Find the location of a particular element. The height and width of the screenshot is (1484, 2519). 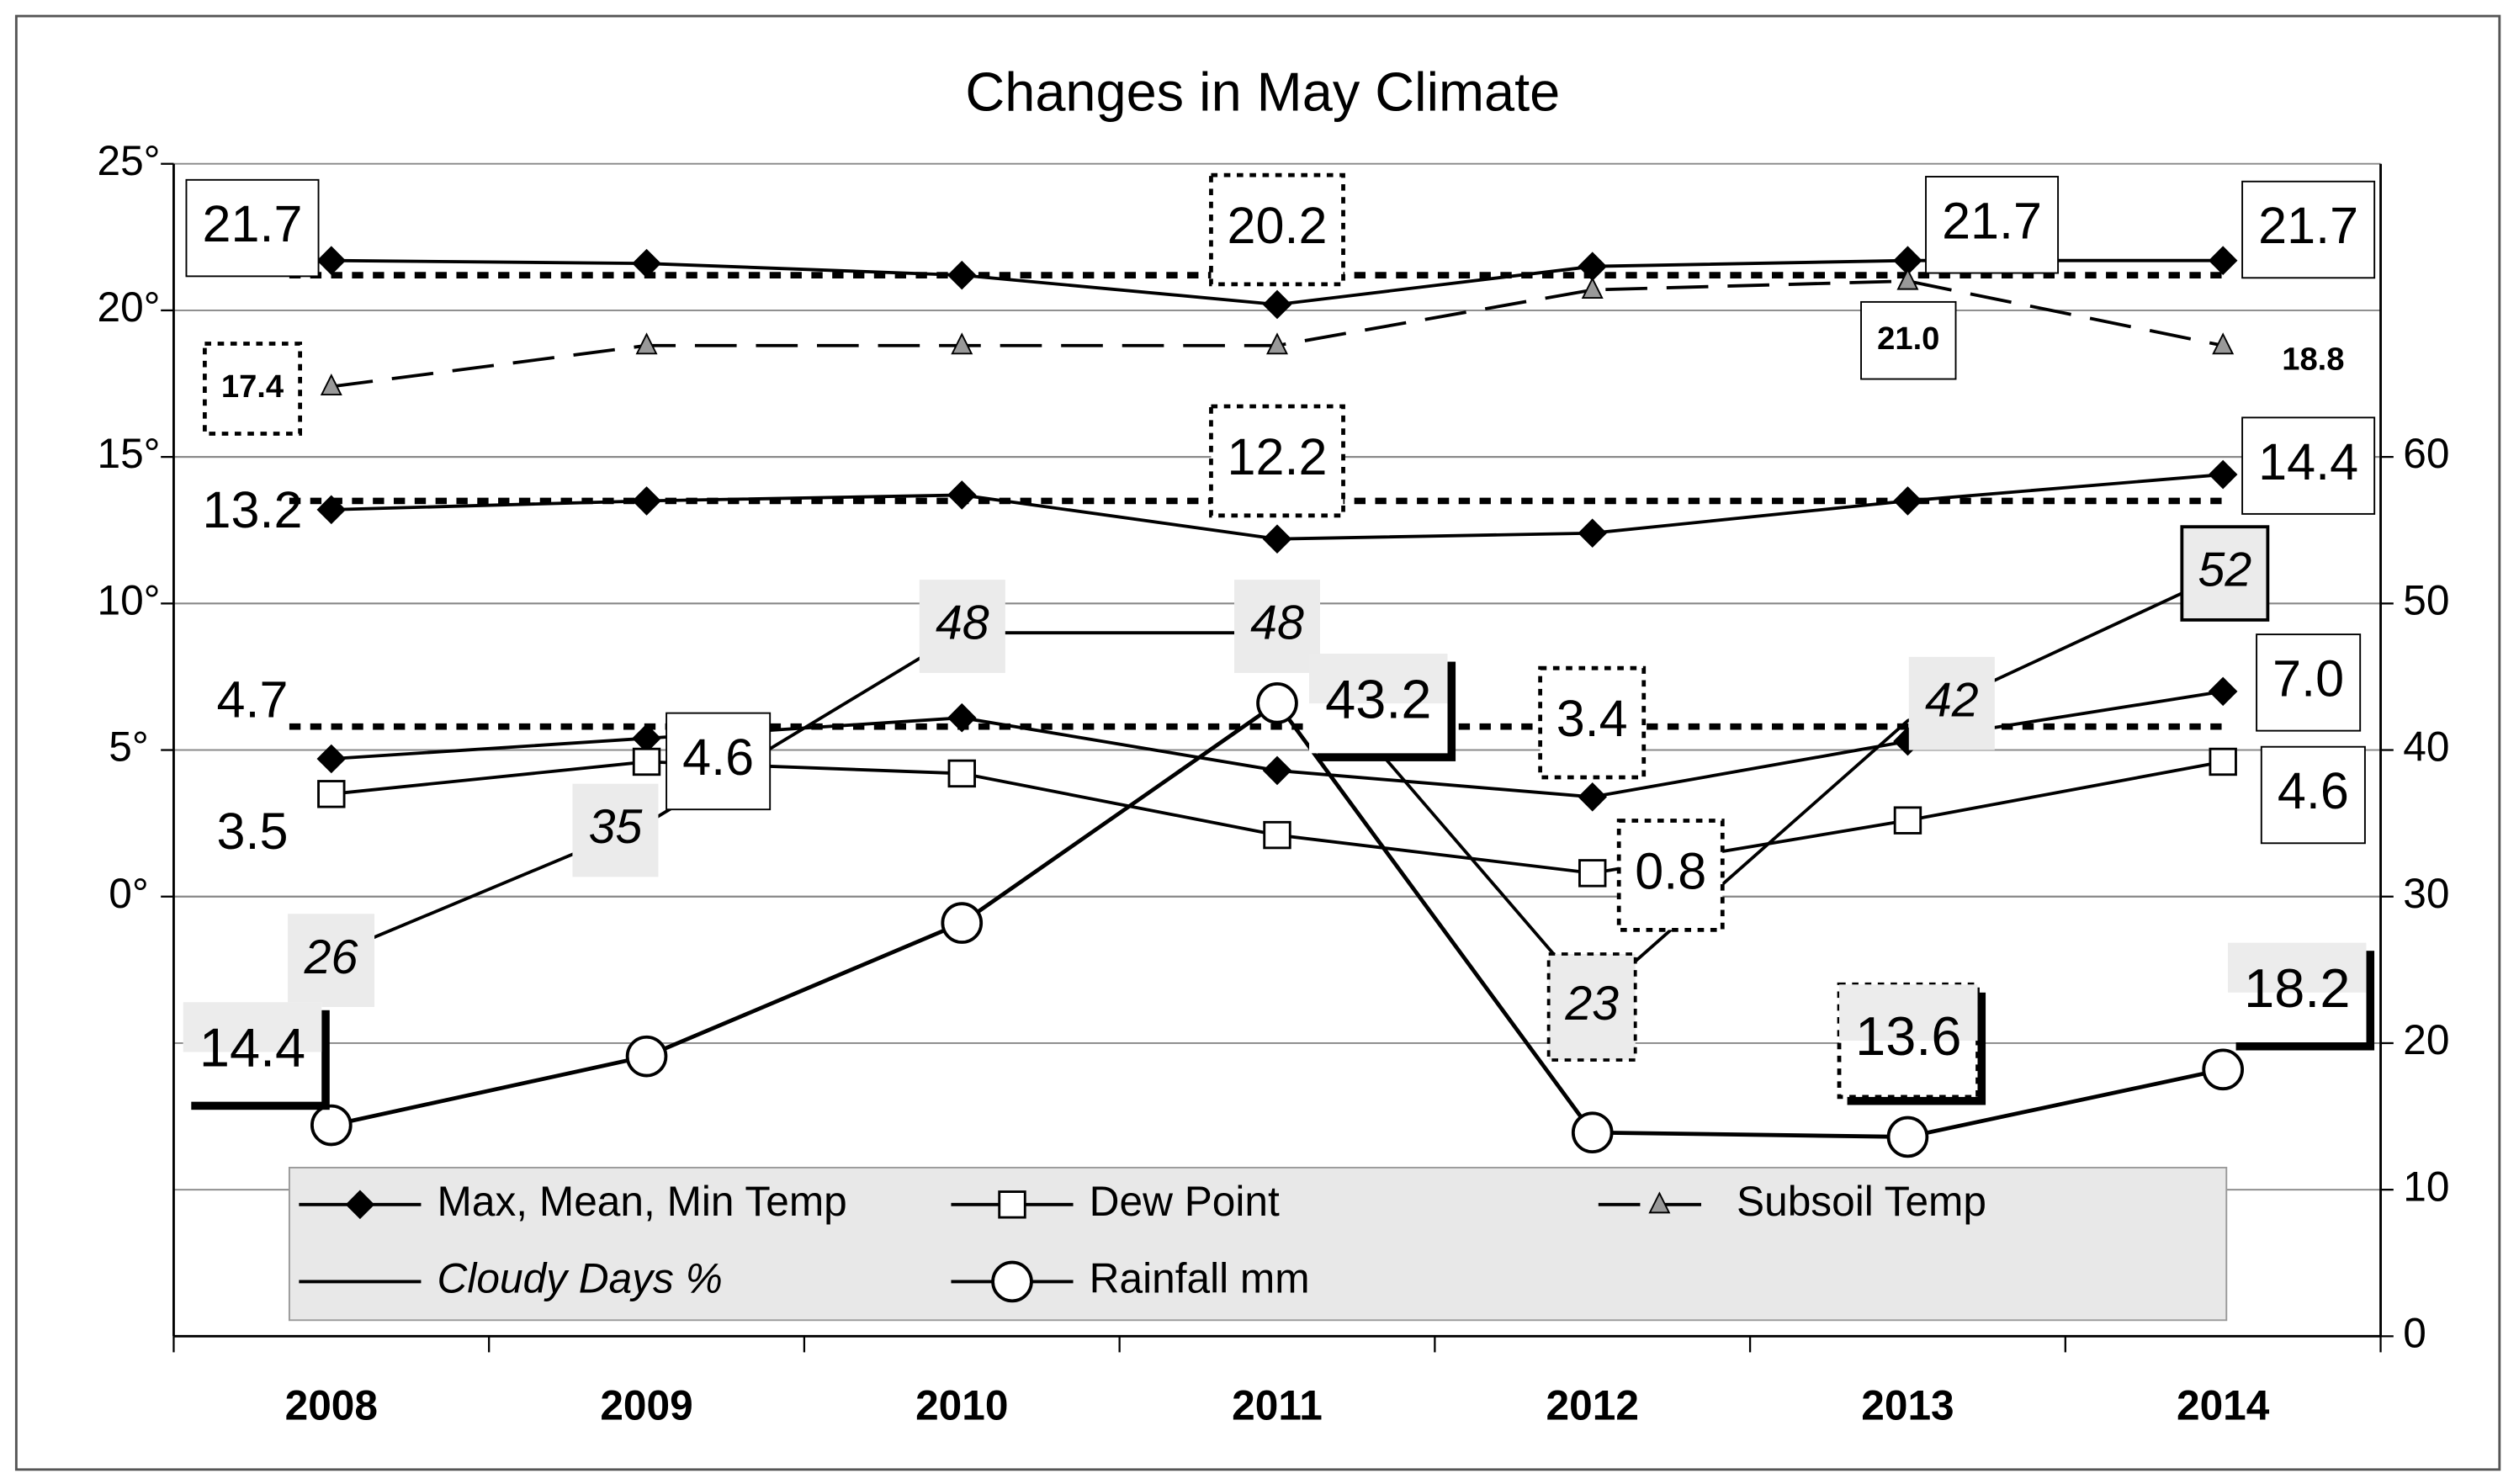

y2-tick-label: 10 is located at coordinates (2426, 1186).